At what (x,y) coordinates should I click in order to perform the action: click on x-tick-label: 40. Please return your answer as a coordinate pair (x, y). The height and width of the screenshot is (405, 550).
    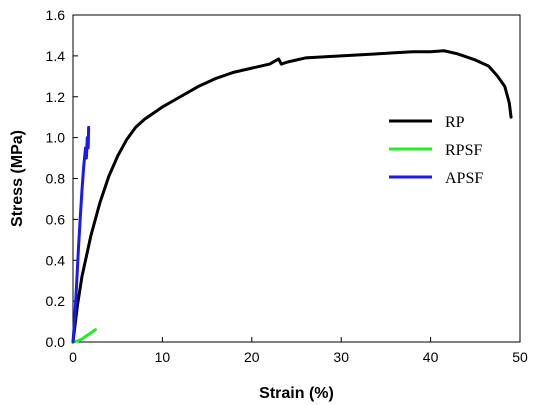
    Looking at the image, I should click on (431, 357).